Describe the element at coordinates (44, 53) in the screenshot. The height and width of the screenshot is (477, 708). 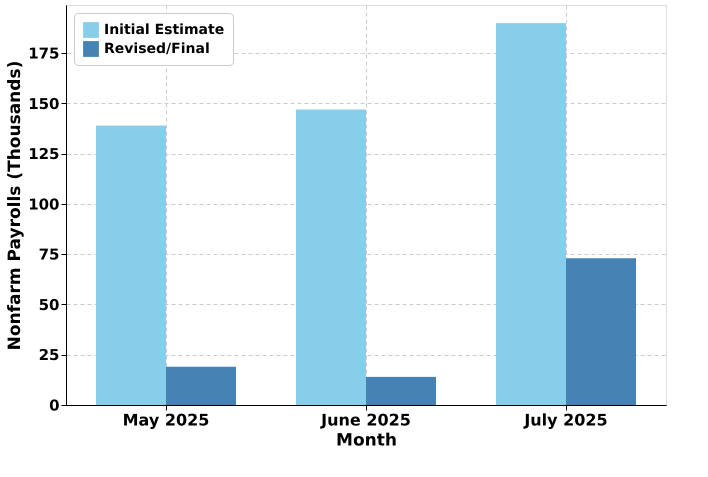
I see `y-tick-label: 175` at that location.